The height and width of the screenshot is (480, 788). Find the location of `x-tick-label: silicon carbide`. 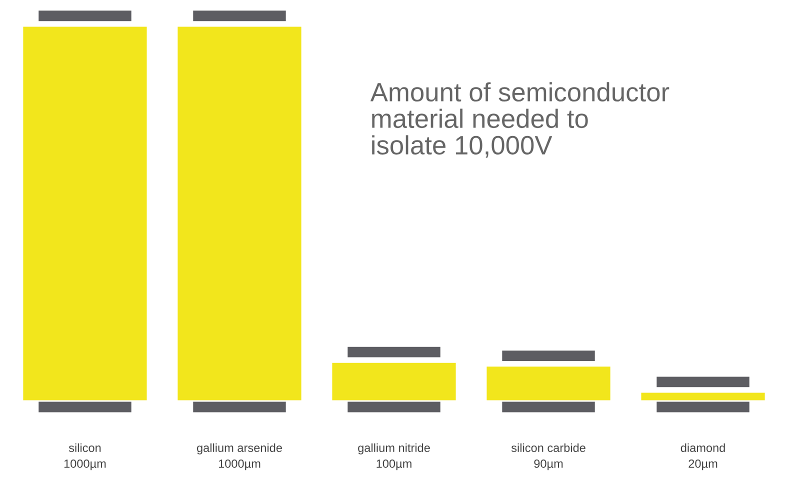

x-tick-label: silicon carbide is located at coordinates (548, 447).